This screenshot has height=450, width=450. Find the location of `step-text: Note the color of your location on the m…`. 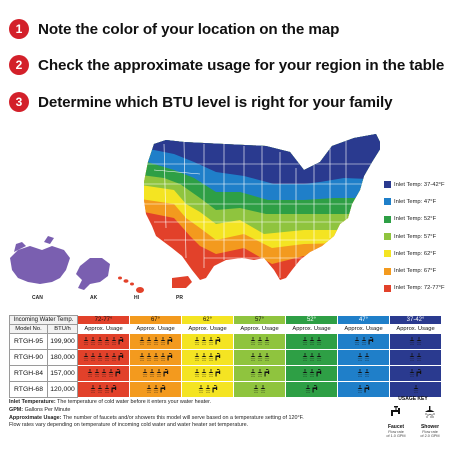

step-text: Note the color of your location on the m… is located at coordinates (189, 29).